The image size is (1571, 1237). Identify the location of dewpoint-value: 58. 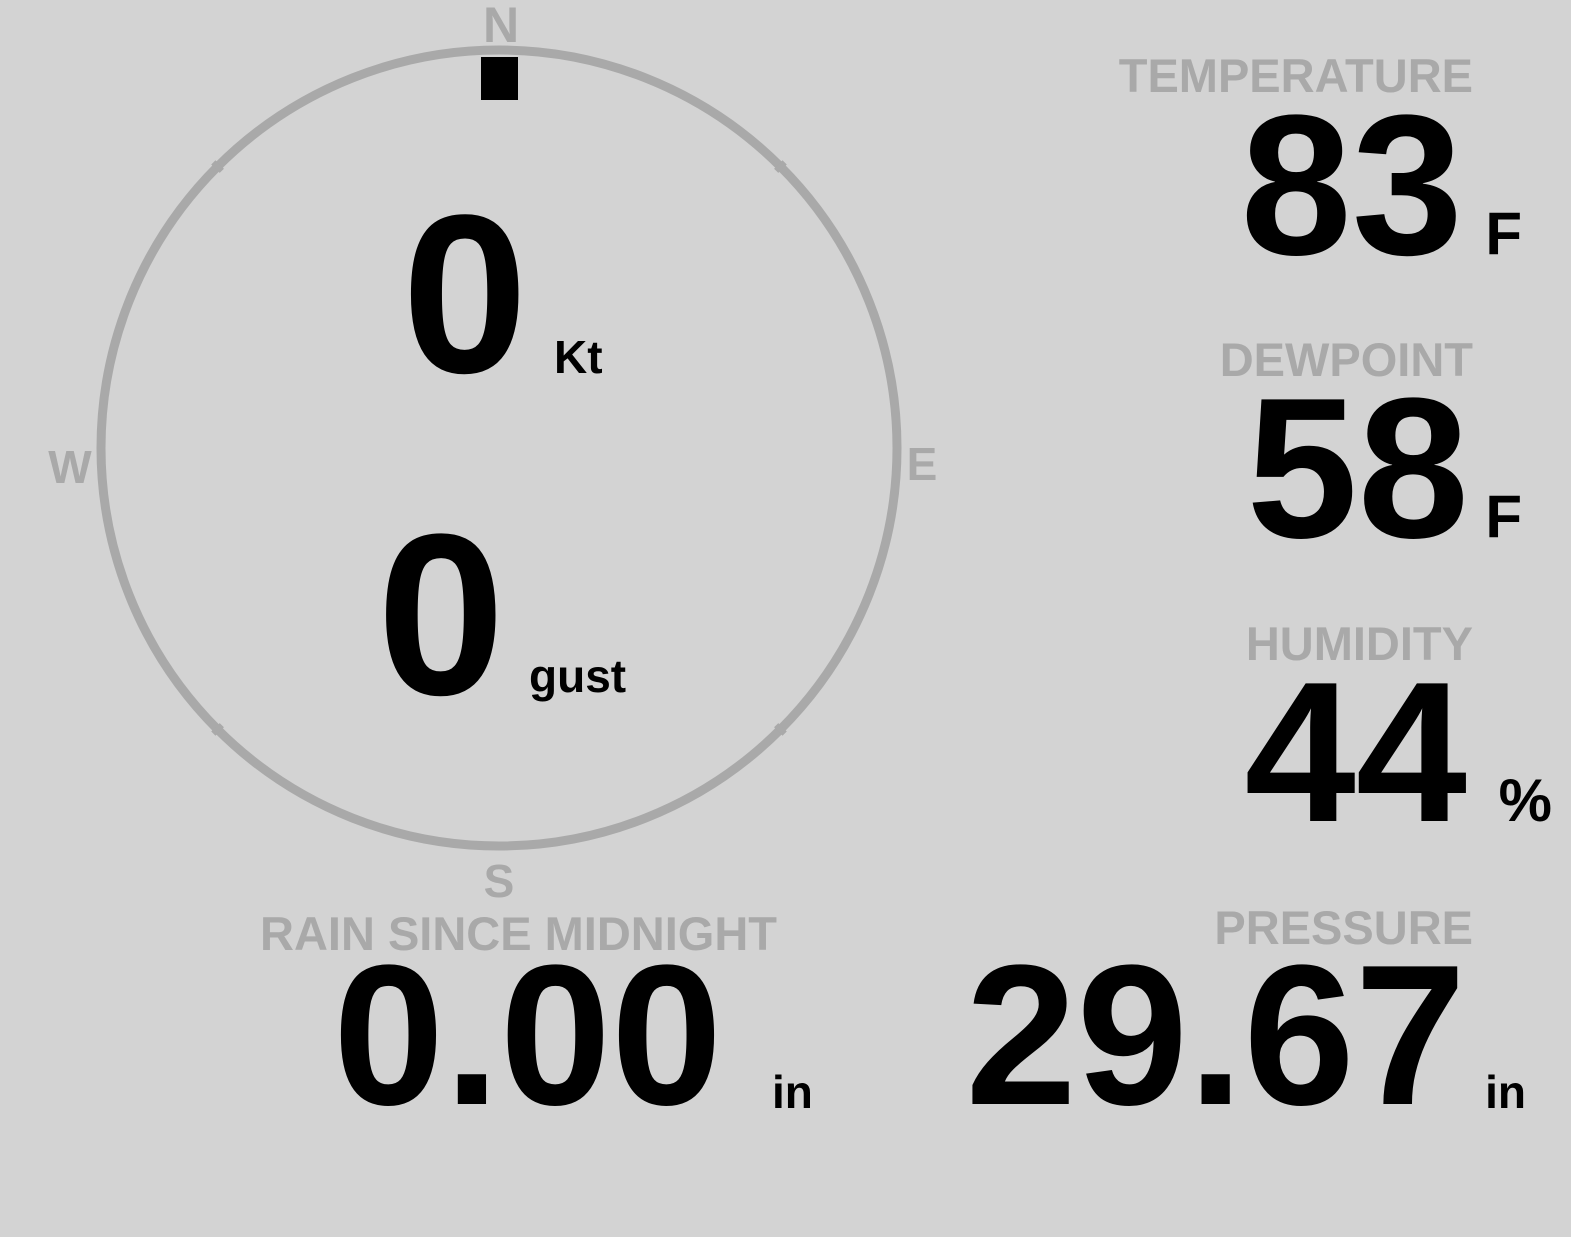
(1357, 468).